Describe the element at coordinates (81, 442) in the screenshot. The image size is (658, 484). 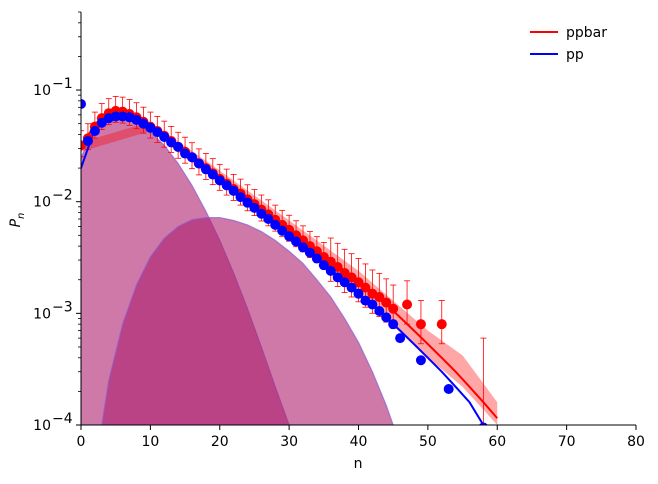
I see `x-tick-label: 0` at that location.